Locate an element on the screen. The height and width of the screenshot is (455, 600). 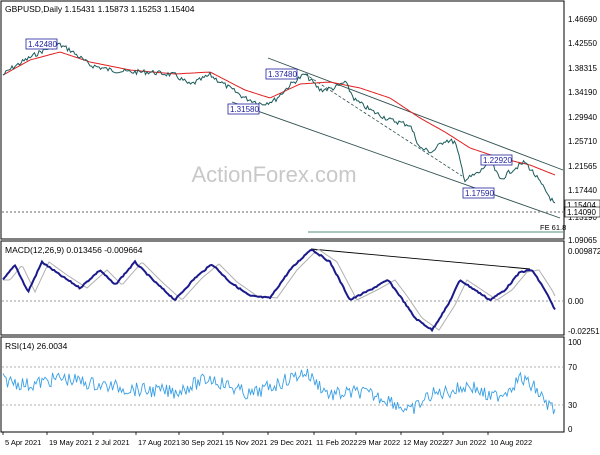
channel-upper-line is located at coordinates (415, 114).